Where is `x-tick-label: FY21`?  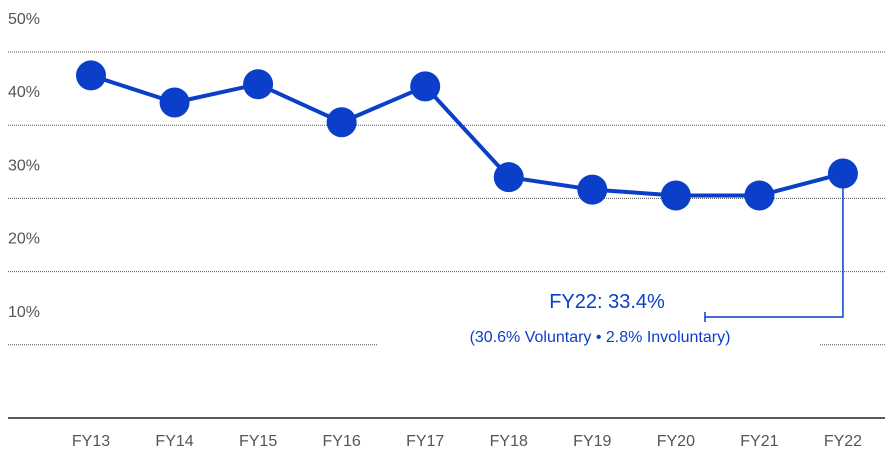
x-tick-label: FY21 is located at coordinates (759, 441).